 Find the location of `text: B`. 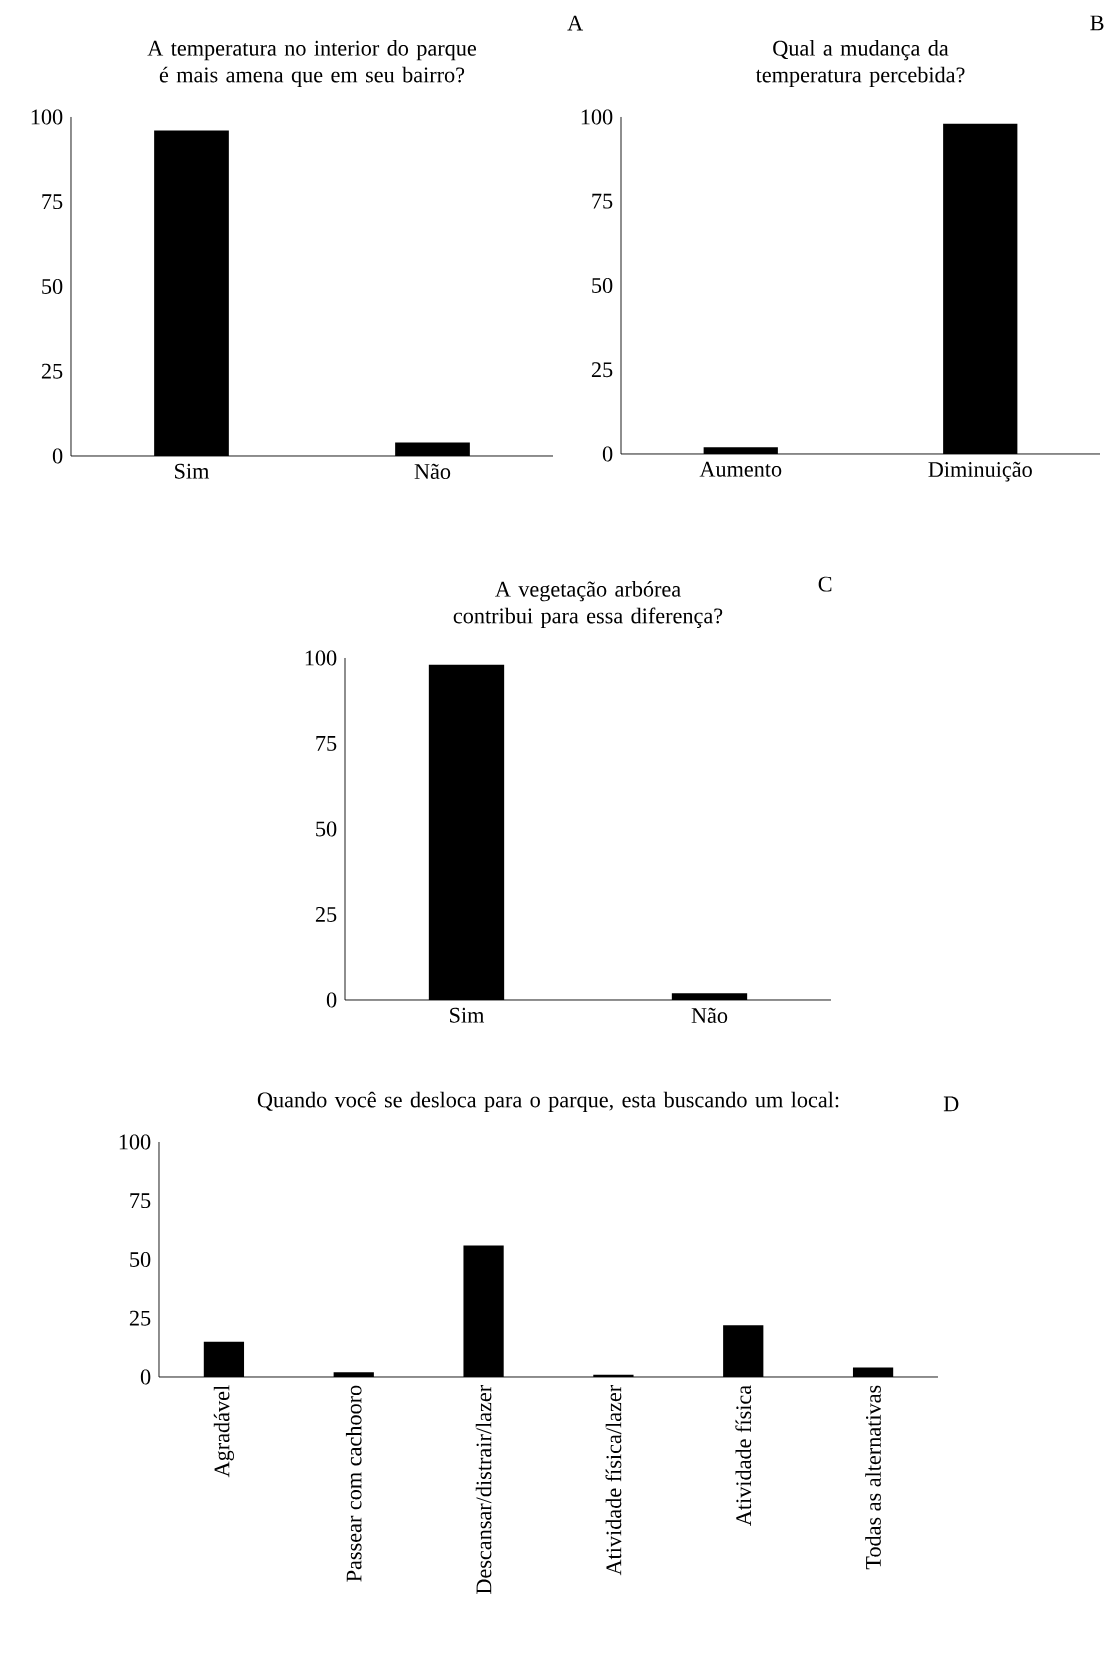

text: B is located at coordinates (1097, 23).